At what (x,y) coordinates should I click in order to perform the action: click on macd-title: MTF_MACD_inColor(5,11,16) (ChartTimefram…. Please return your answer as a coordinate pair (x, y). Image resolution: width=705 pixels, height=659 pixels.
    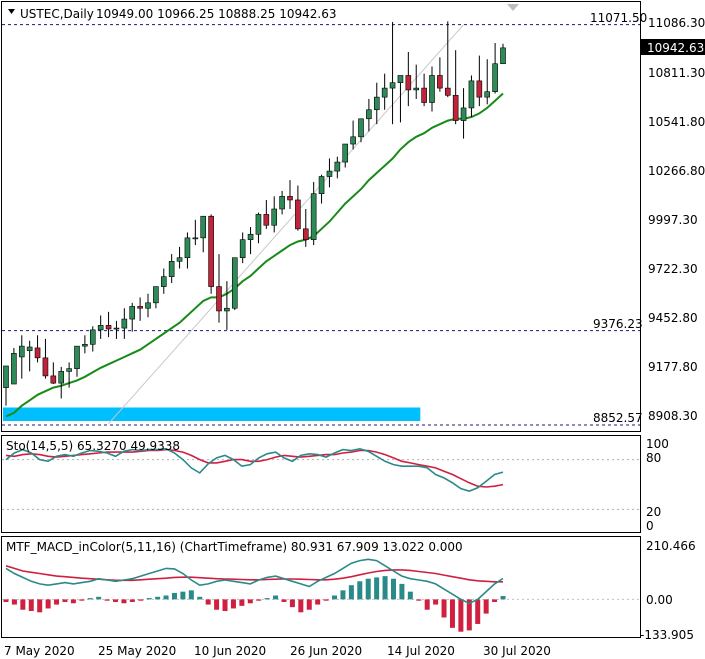
    Looking at the image, I should click on (234, 547).